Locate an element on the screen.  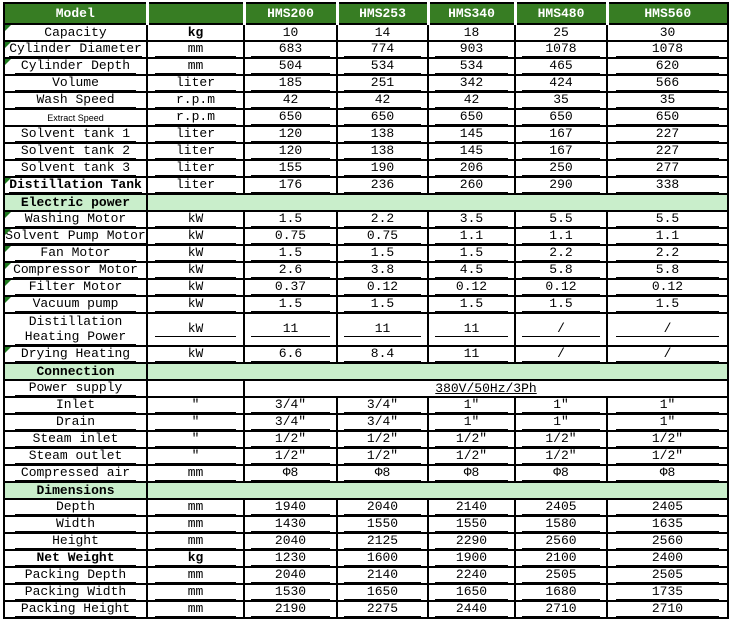
value-cell: 251 is located at coordinates (382, 83).